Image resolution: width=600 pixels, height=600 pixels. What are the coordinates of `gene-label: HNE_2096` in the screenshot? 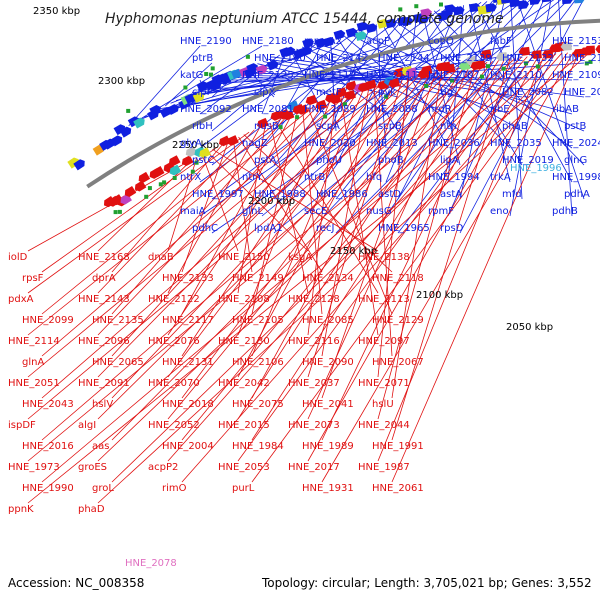 It's located at (104, 341).